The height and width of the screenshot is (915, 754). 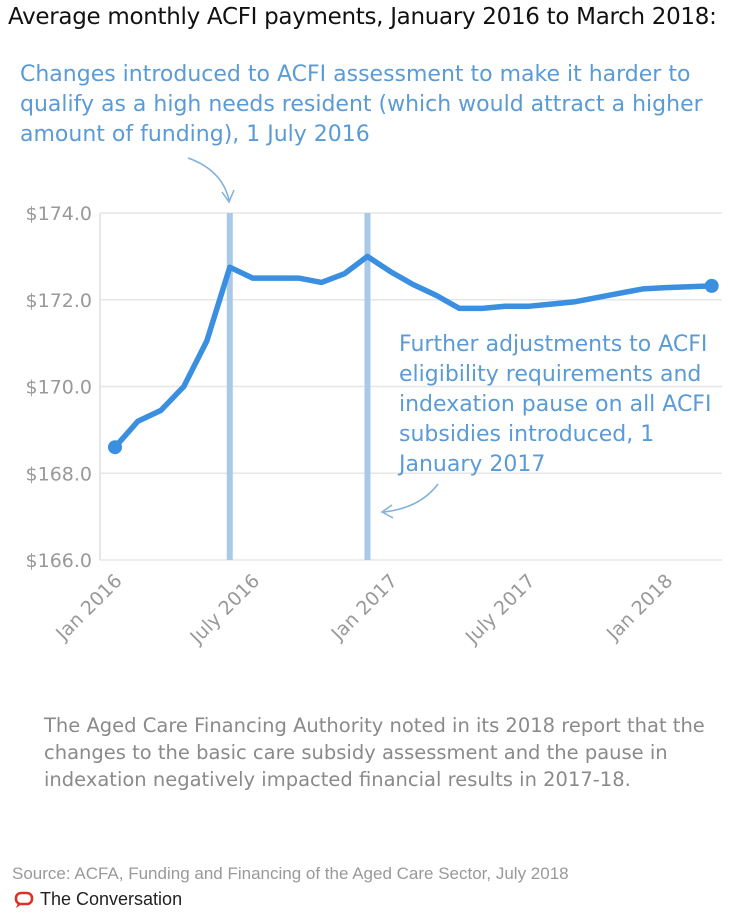 What do you see at coordinates (387, 511) in the screenshot?
I see `annotation-arrow-2-head` at bounding box center [387, 511].